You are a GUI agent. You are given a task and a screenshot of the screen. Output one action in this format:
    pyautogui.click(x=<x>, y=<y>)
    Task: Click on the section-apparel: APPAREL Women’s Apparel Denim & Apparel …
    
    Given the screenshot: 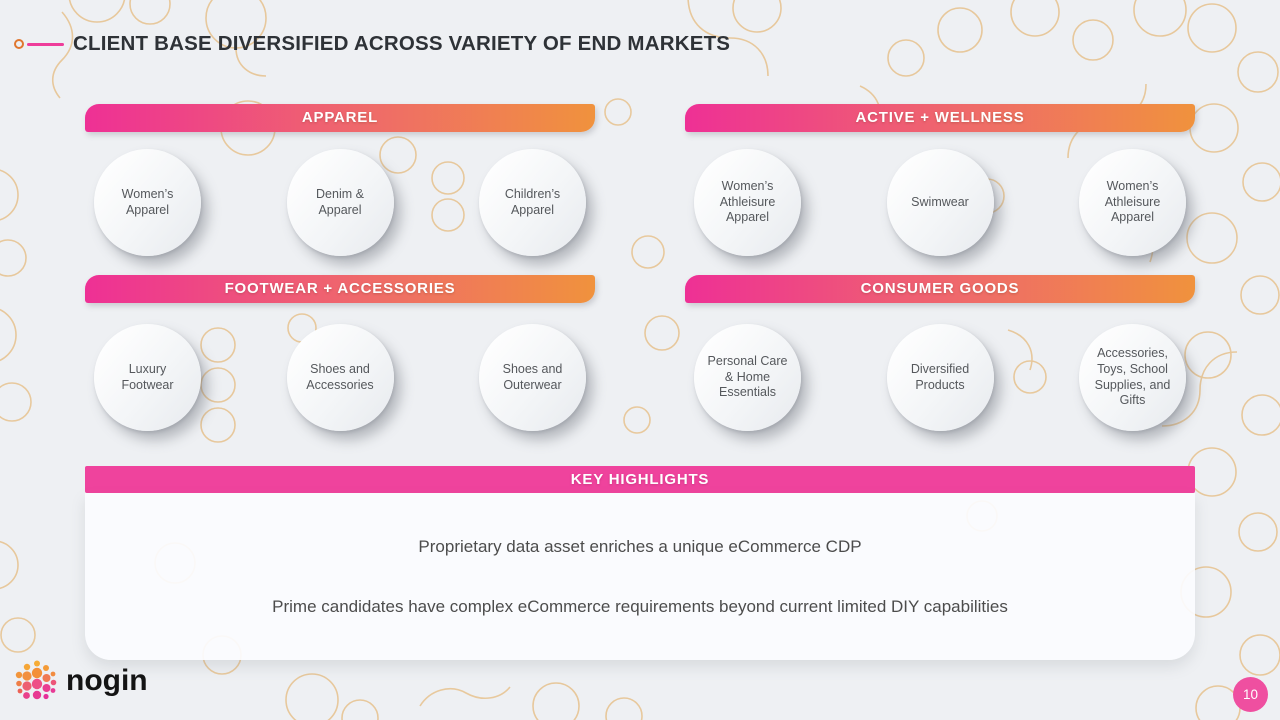 What is the action you would take?
    pyautogui.click(x=340, y=180)
    